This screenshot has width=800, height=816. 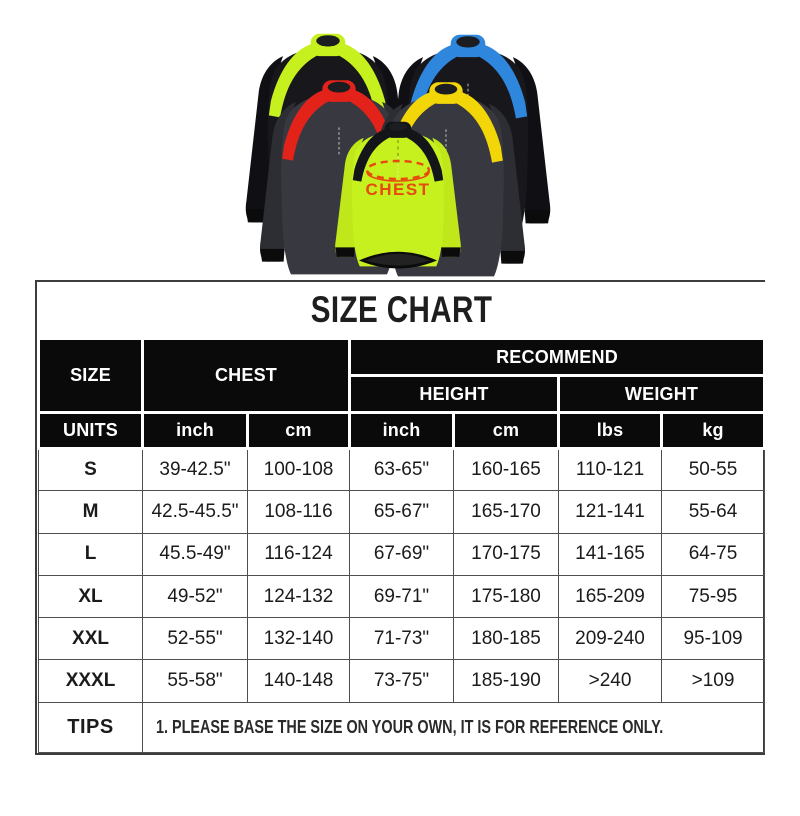 What do you see at coordinates (195, 554) in the screenshot?
I see `value-cell: 45.5-49"` at bounding box center [195, 554].